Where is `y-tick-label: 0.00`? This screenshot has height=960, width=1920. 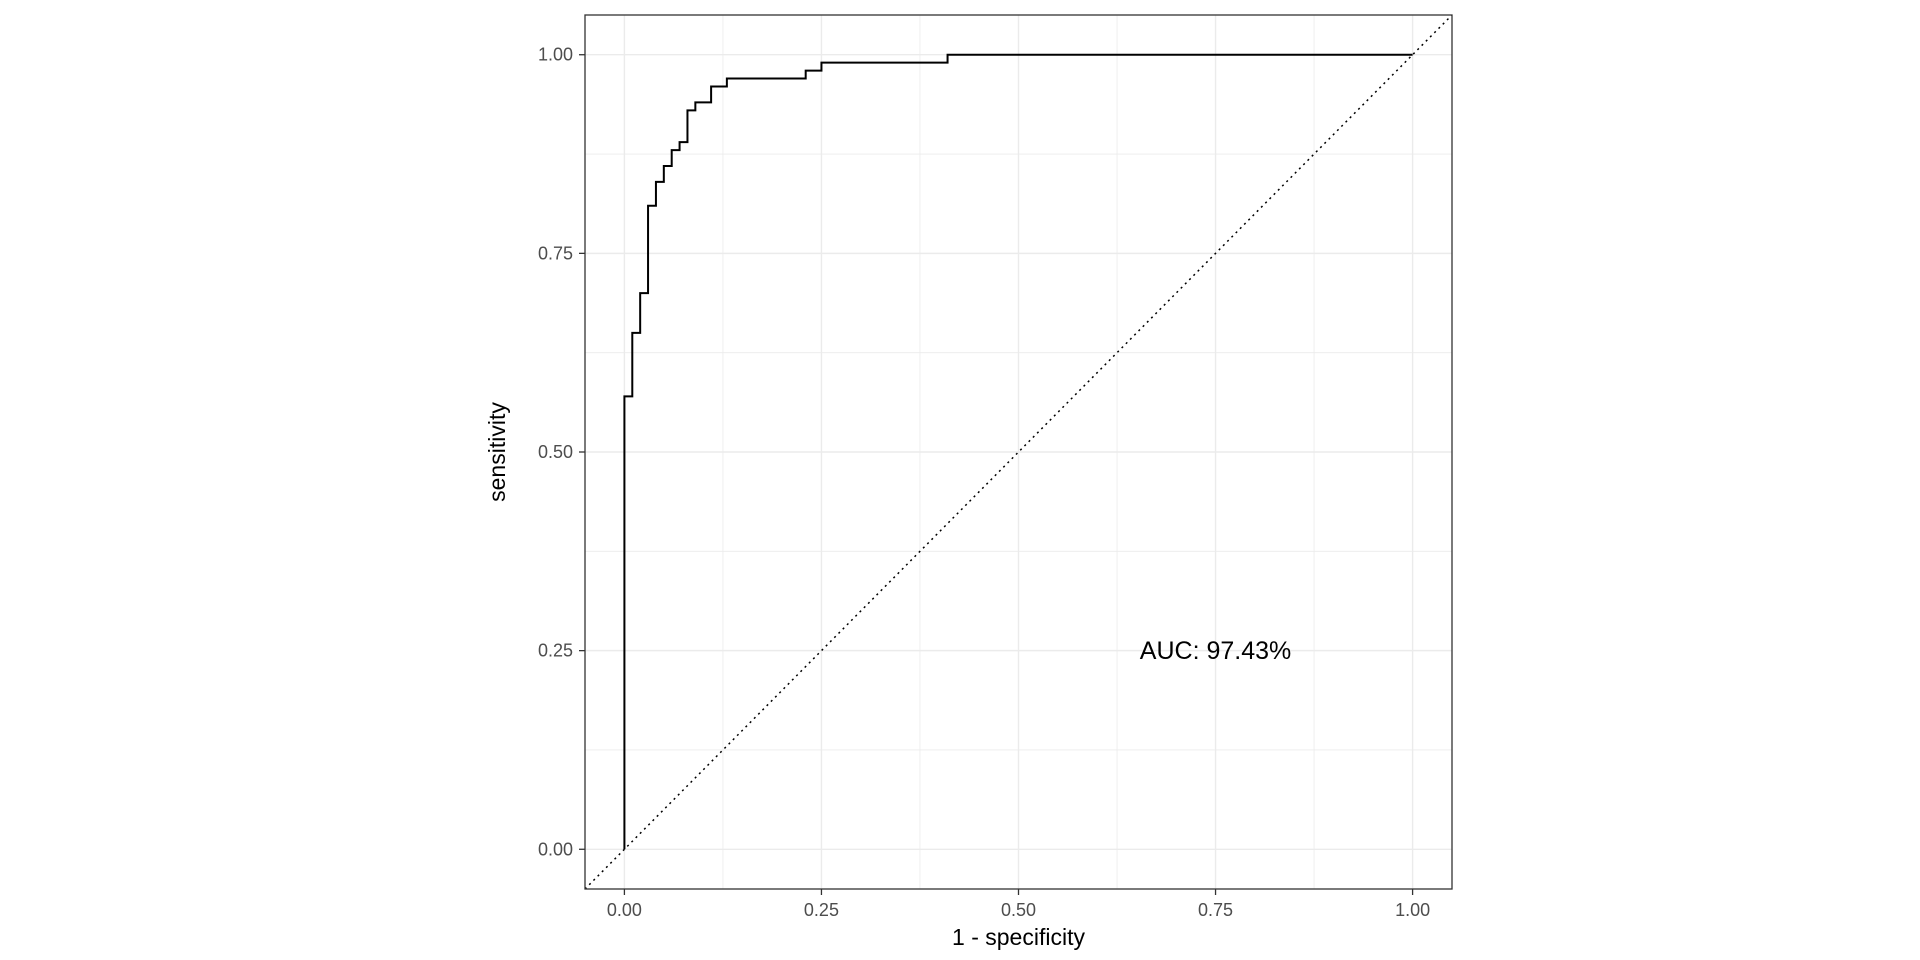
y-tick-label: 0.00 is located at coordinates (555, 849).